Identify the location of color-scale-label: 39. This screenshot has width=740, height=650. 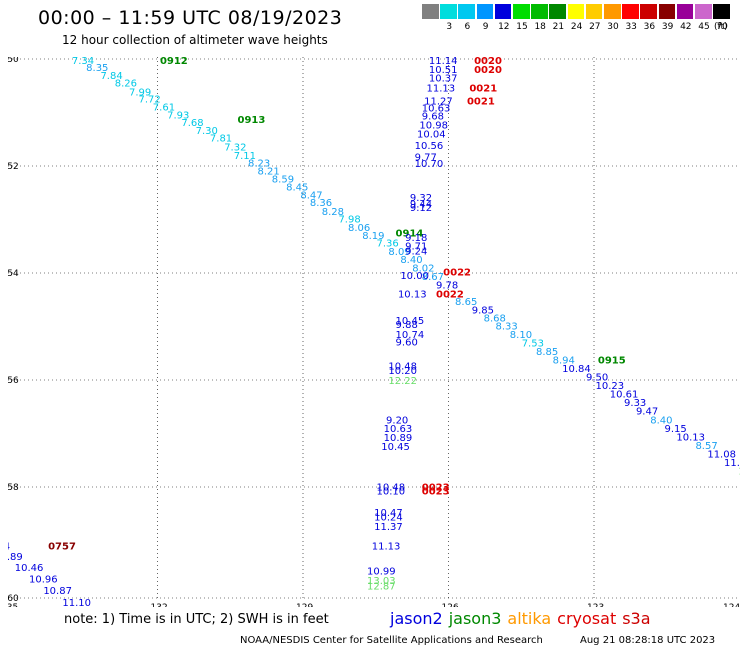
(667, 27).